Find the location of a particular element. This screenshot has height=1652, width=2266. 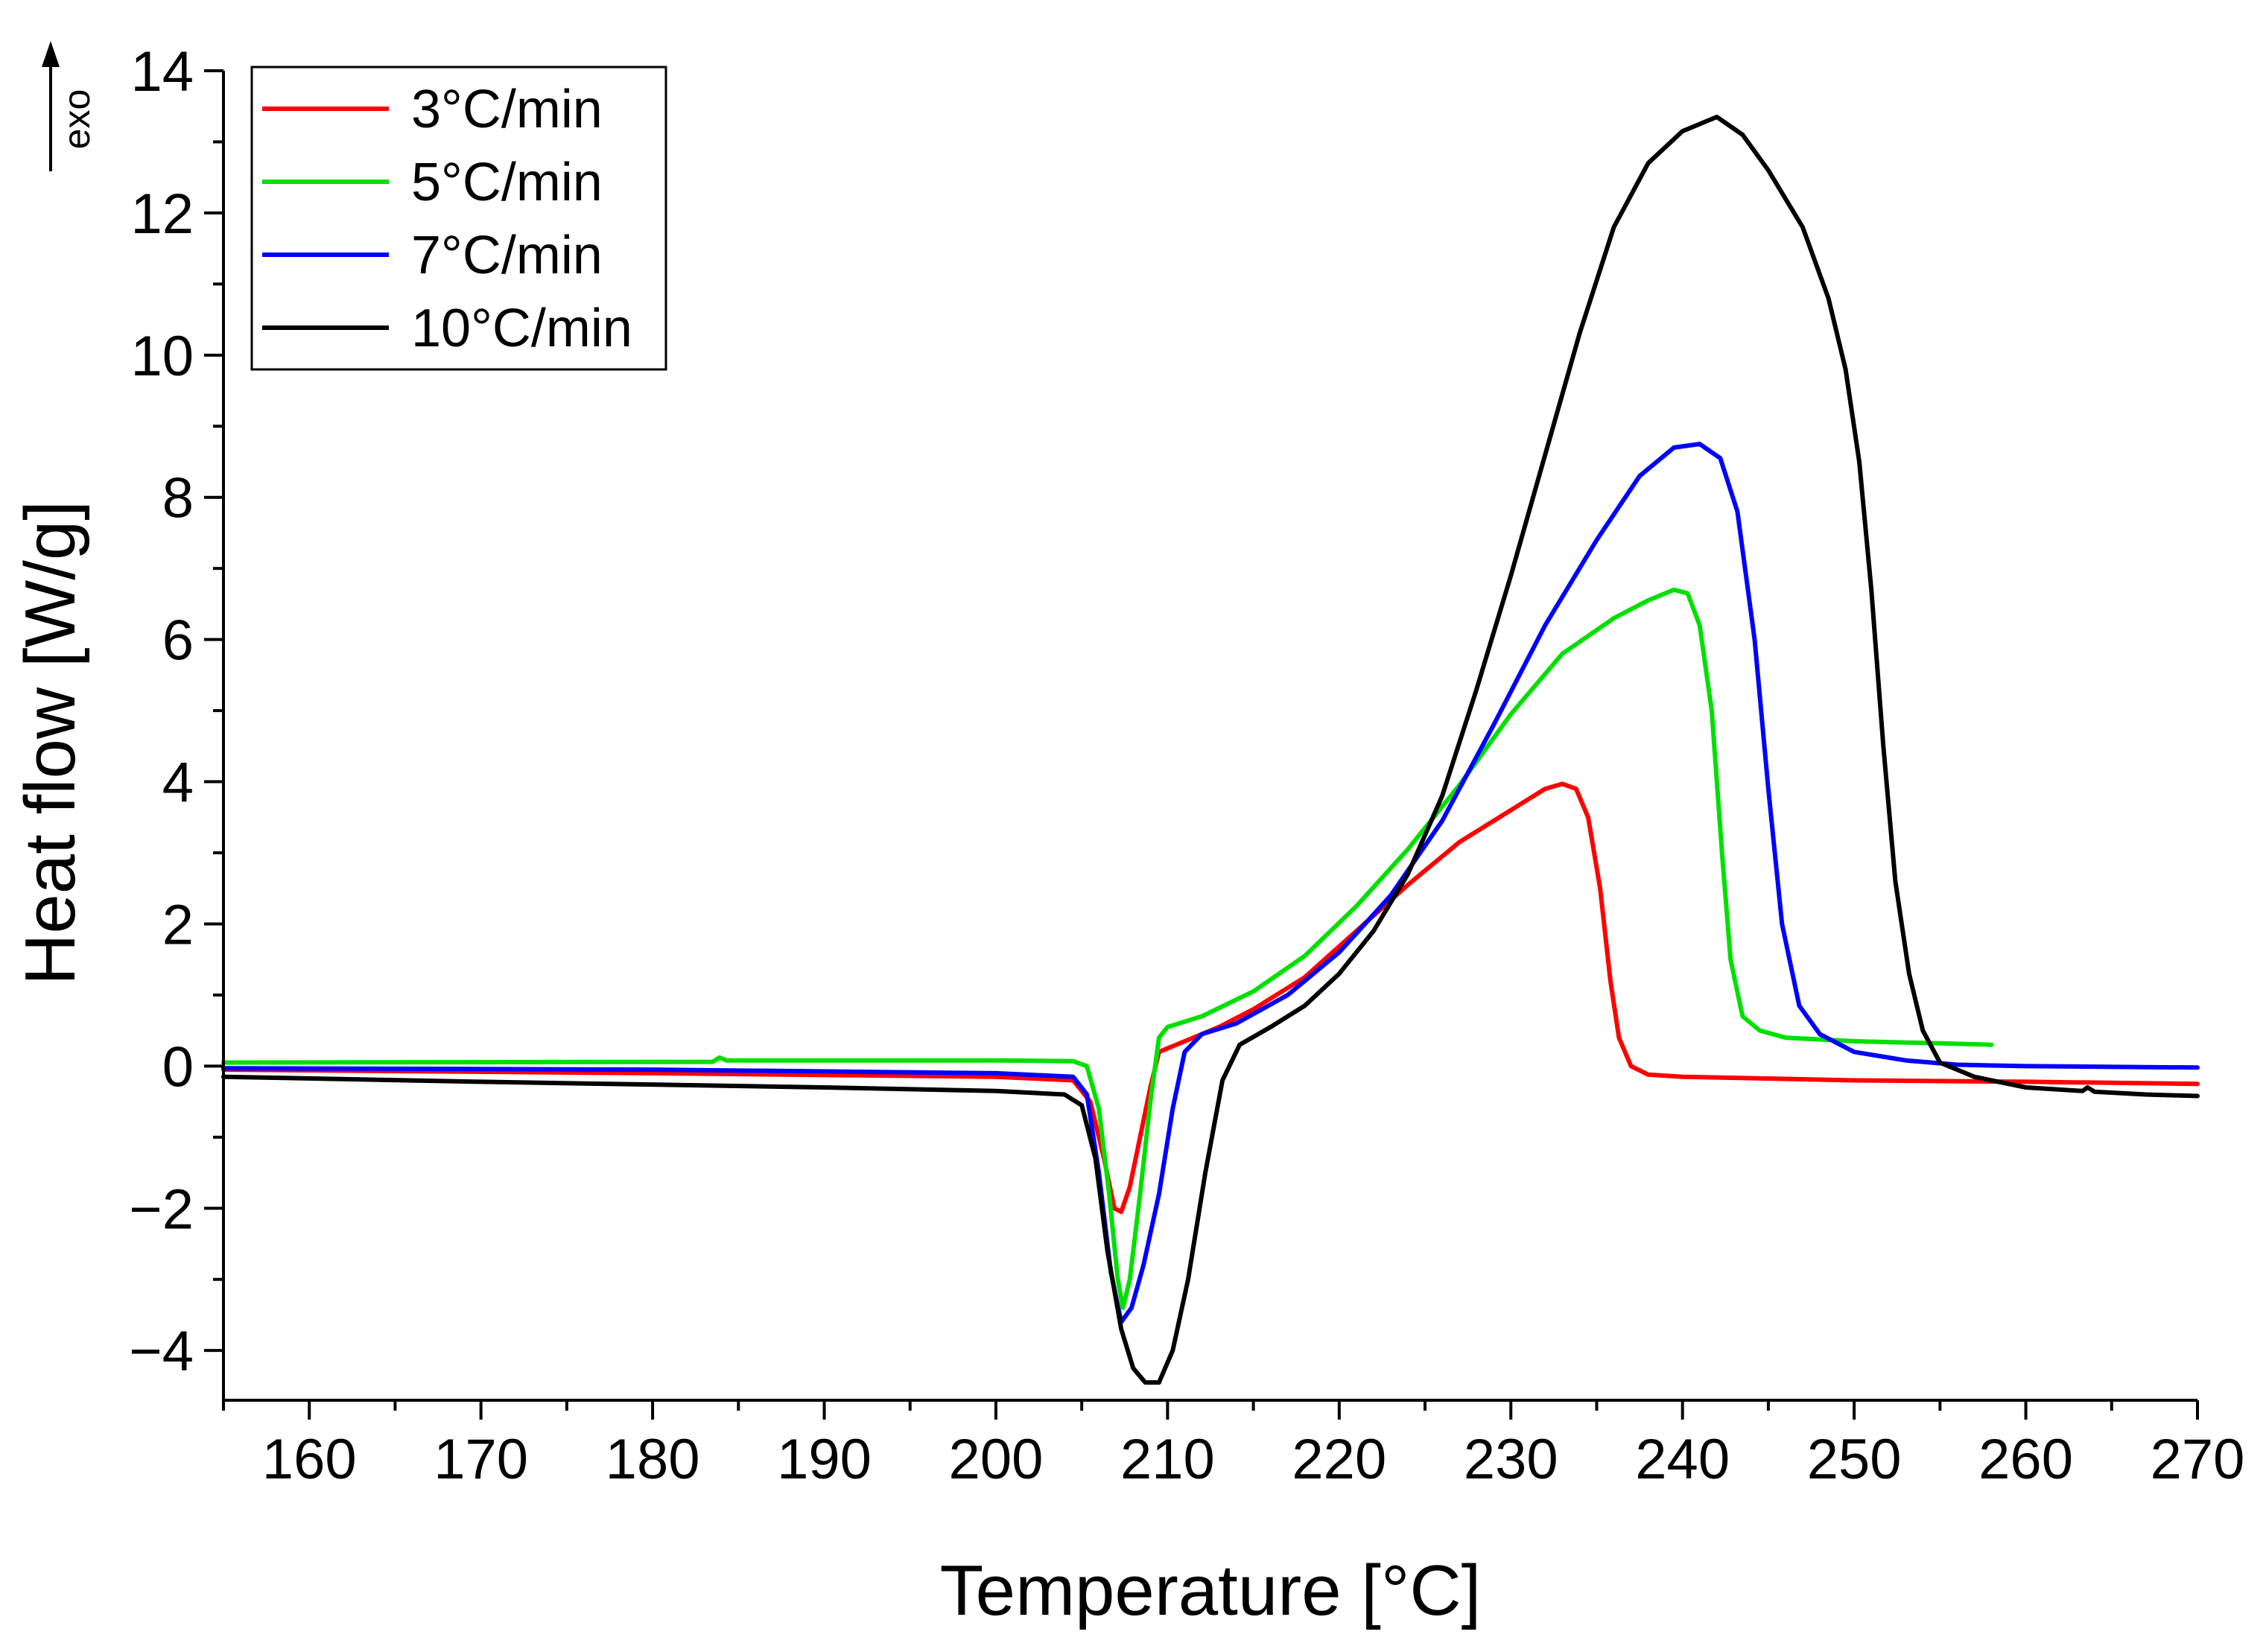

x-tick-label: 160 is located at coordinates (309, 1459).